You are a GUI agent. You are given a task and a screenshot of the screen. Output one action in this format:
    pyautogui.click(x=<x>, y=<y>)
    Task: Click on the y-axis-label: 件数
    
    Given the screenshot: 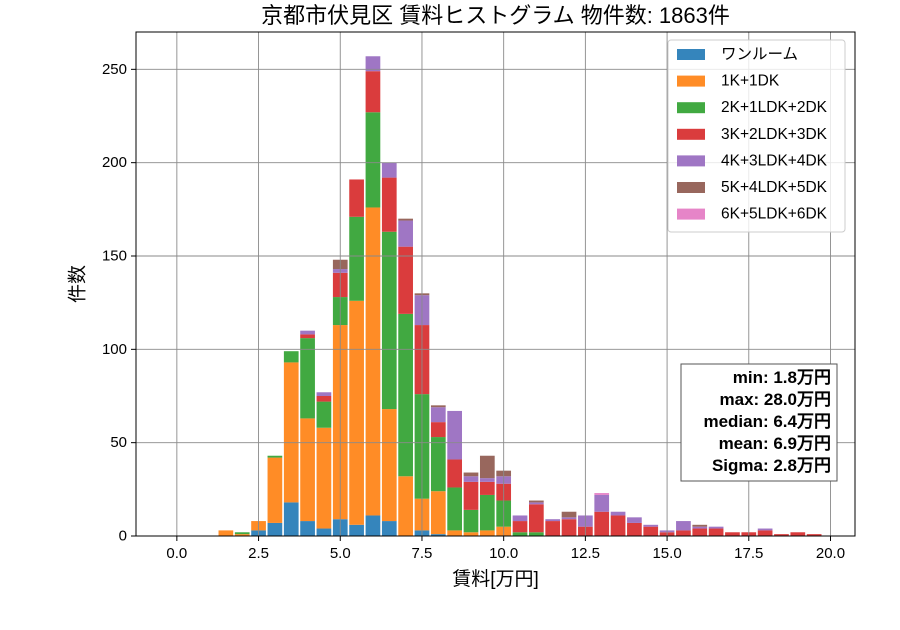 What is the action you would take?
    pyautogui.click(x=78, y=284)
    